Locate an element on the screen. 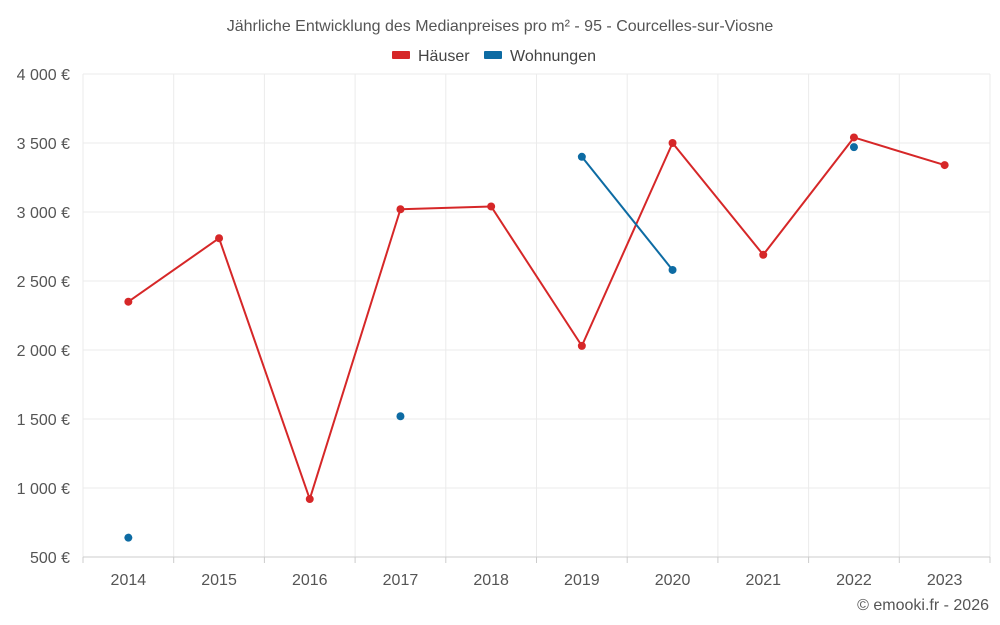 The width and height of the screenshot is (1000, 625). legend-swatch-haeuser is located at coordinates (401, 55).